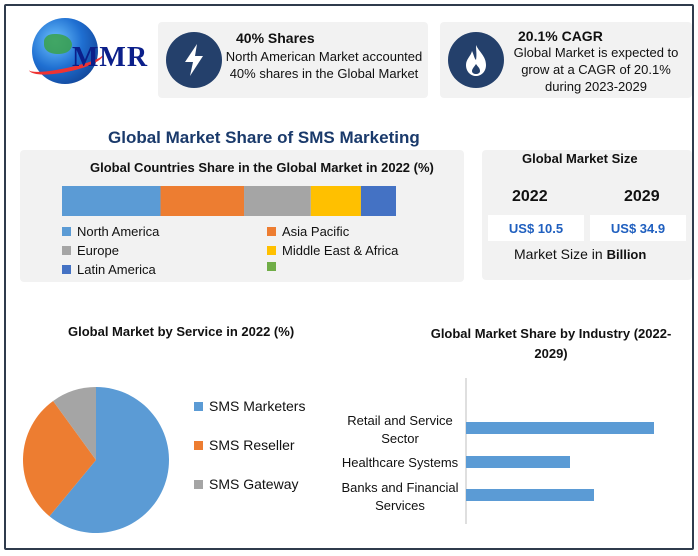 The width and height of the screenshot is (698, 556). What do you see at coordinates (257, 406) in the screenshot?
I see `legend-label: SMS Marketers` at bounding box center [257, 406].